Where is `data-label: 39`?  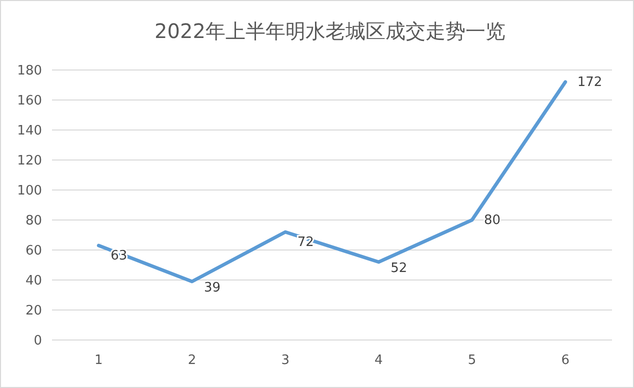 data-label: 39 is located at coordinates (212, 288).